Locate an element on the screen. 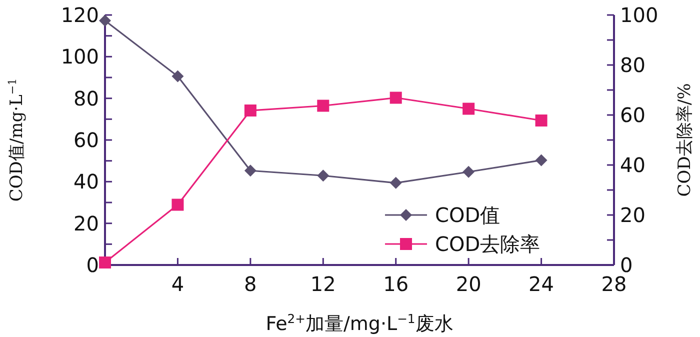  legend-label: COD值 is located at coordinates (467, 215).